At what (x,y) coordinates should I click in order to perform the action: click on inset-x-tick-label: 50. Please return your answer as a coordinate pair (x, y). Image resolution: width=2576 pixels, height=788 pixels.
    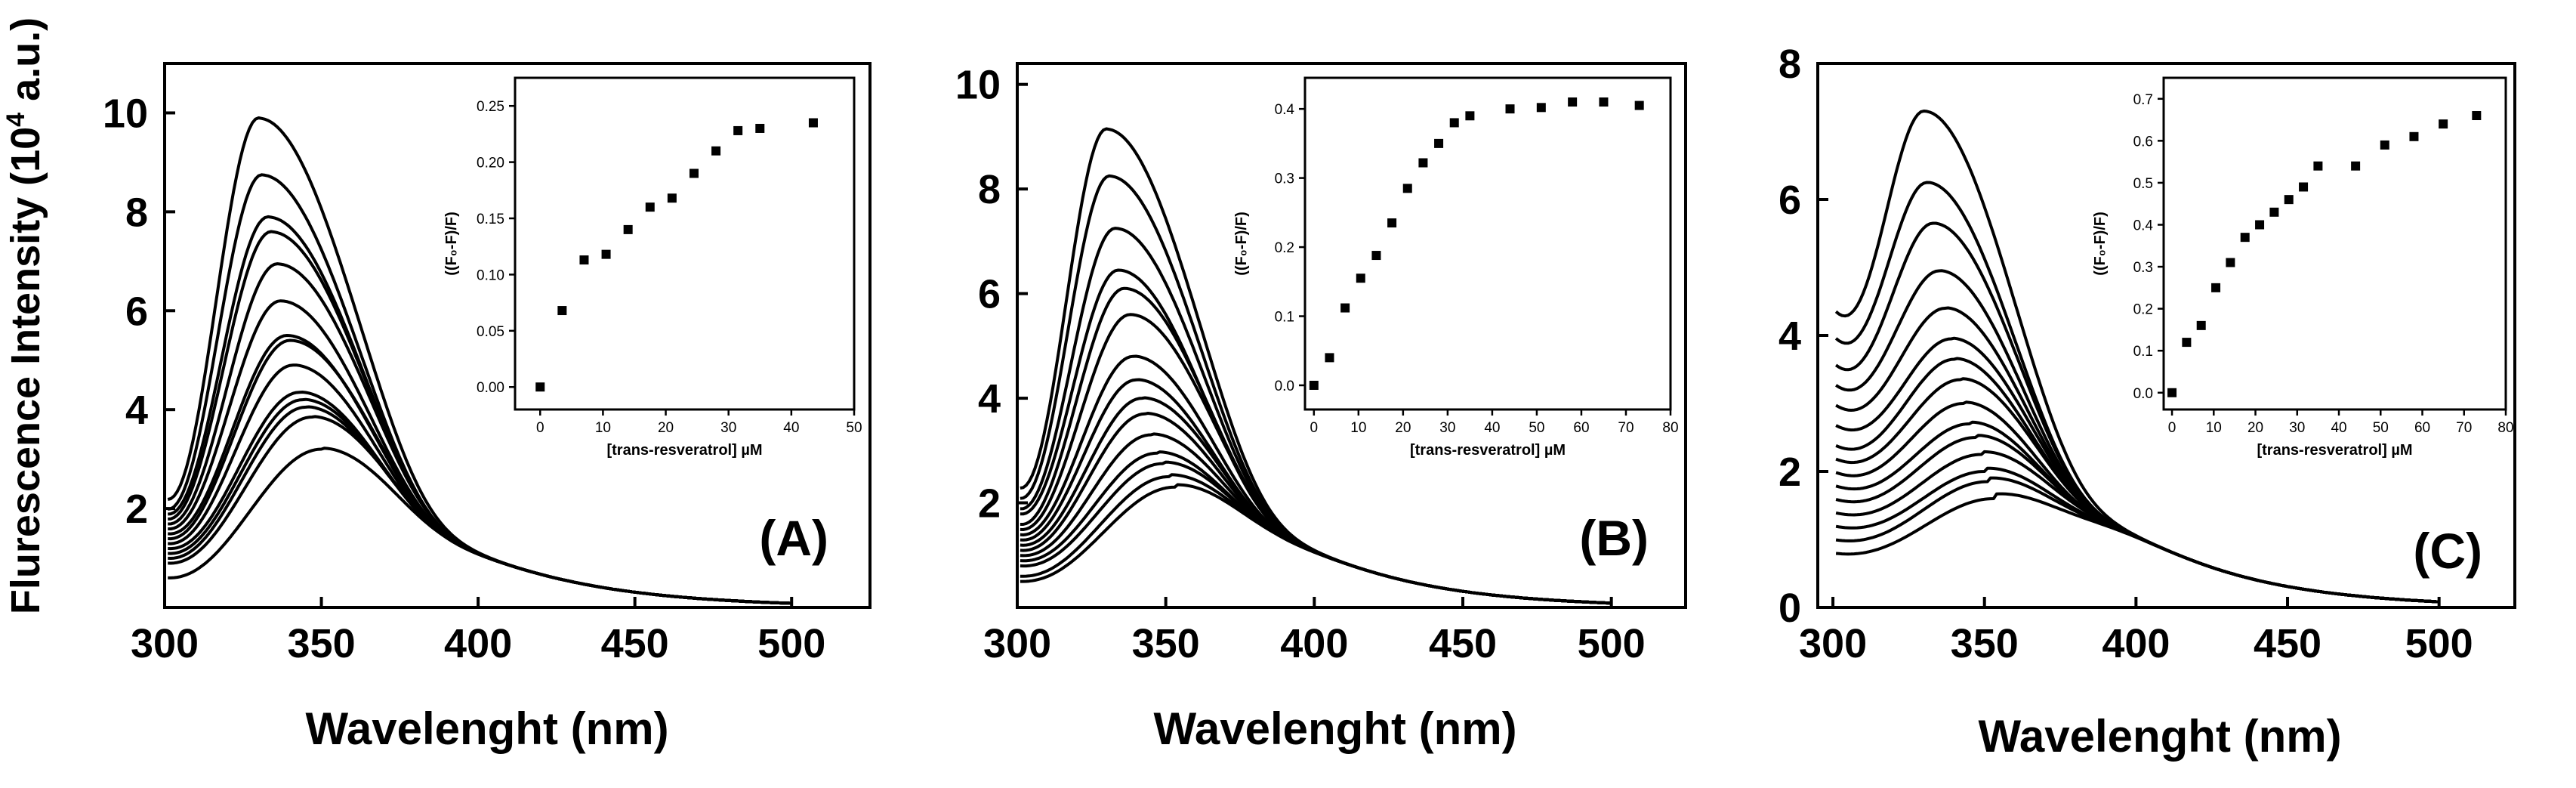
    Looking at the image, I should click on (854, 428).